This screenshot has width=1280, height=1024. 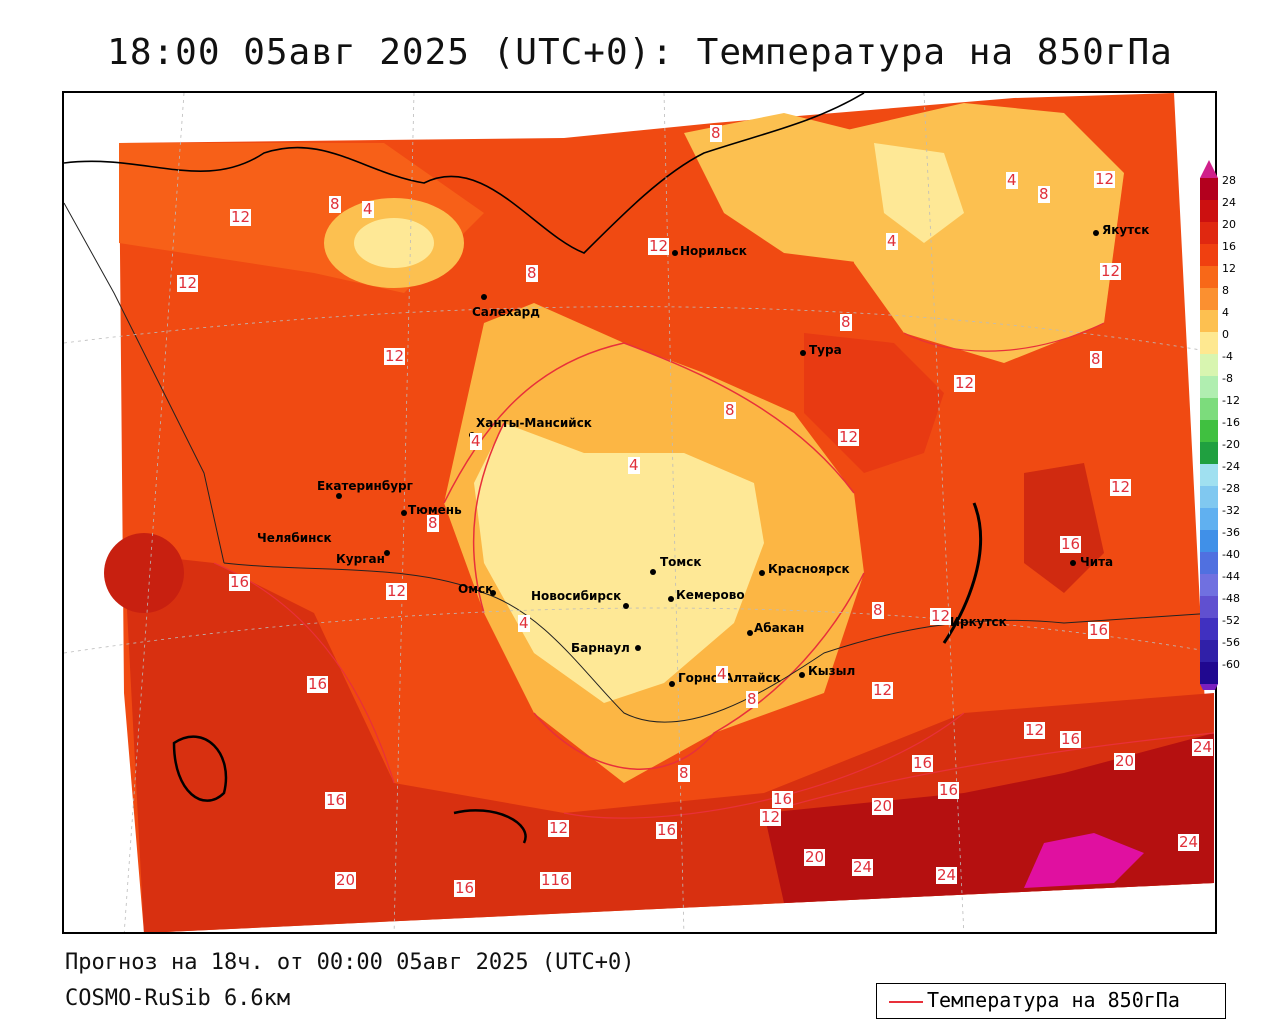 What do you see at coordinates (1231, 576) in the screenshot?
I see `colorbar-tick-label: -44` at bounding box center [1231, 576].